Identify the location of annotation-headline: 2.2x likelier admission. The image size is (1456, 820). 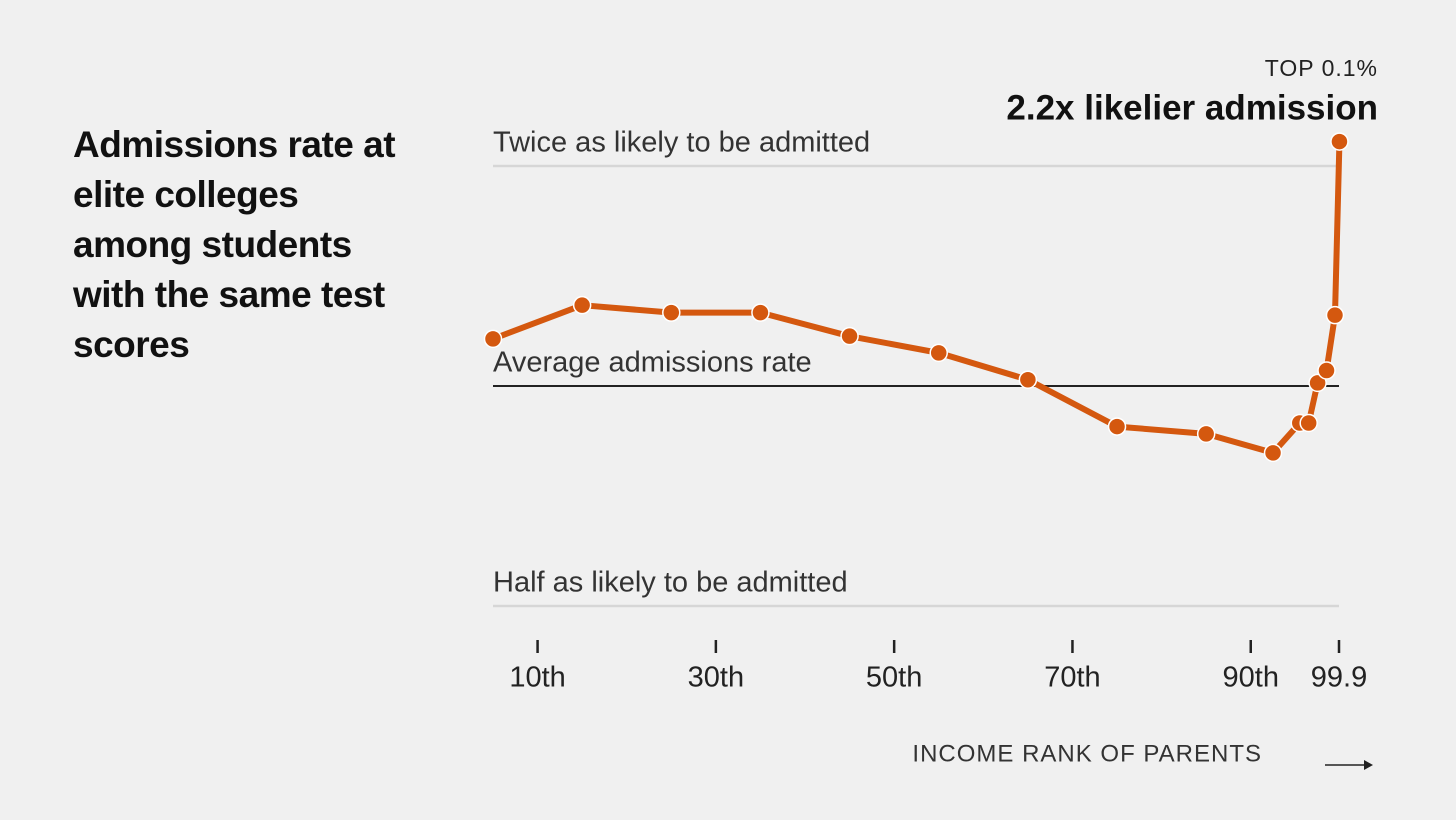
(1192, 107).